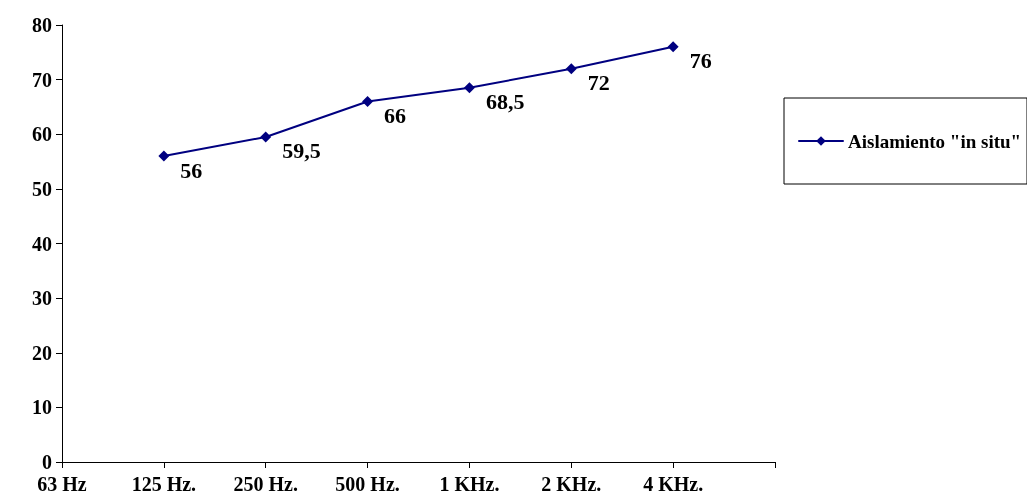 The image size is (1027, 501). Describe the element at coordinates (395, 115) in the screenshot. I see `data-label: 66` at that location.